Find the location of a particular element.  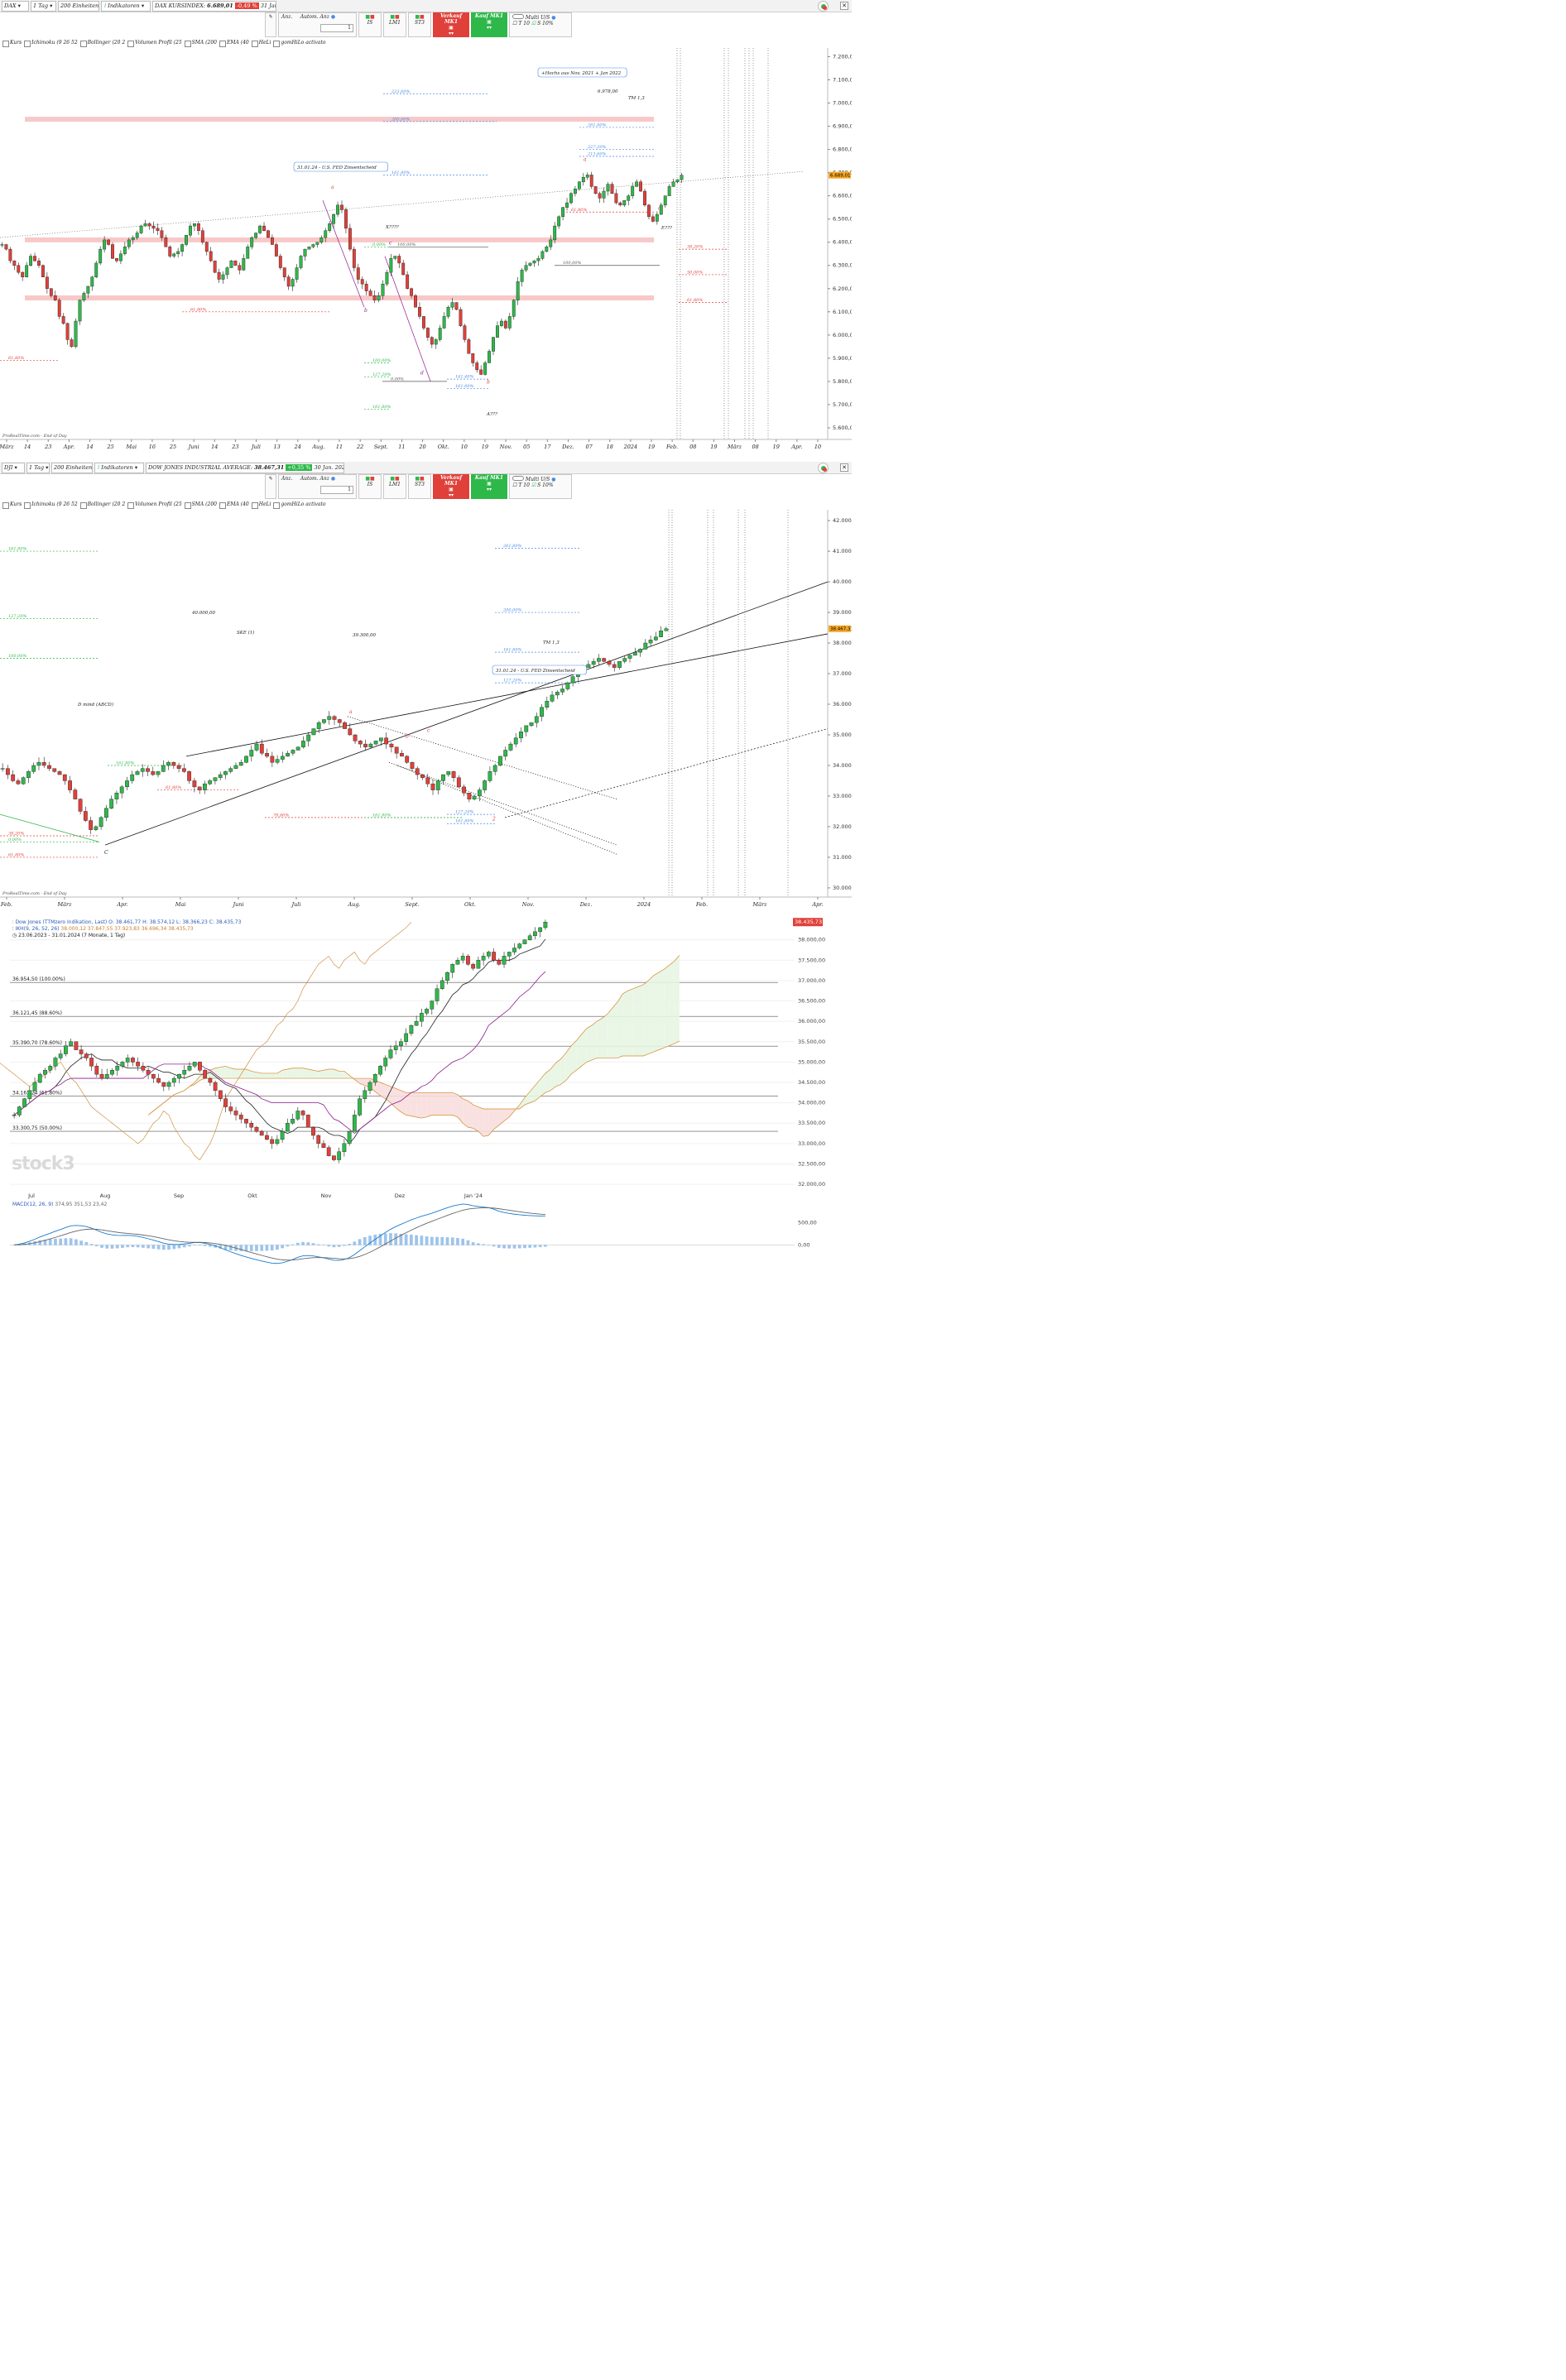

y-tick-label: 6.100,000 is located at coordinates (842, 312).